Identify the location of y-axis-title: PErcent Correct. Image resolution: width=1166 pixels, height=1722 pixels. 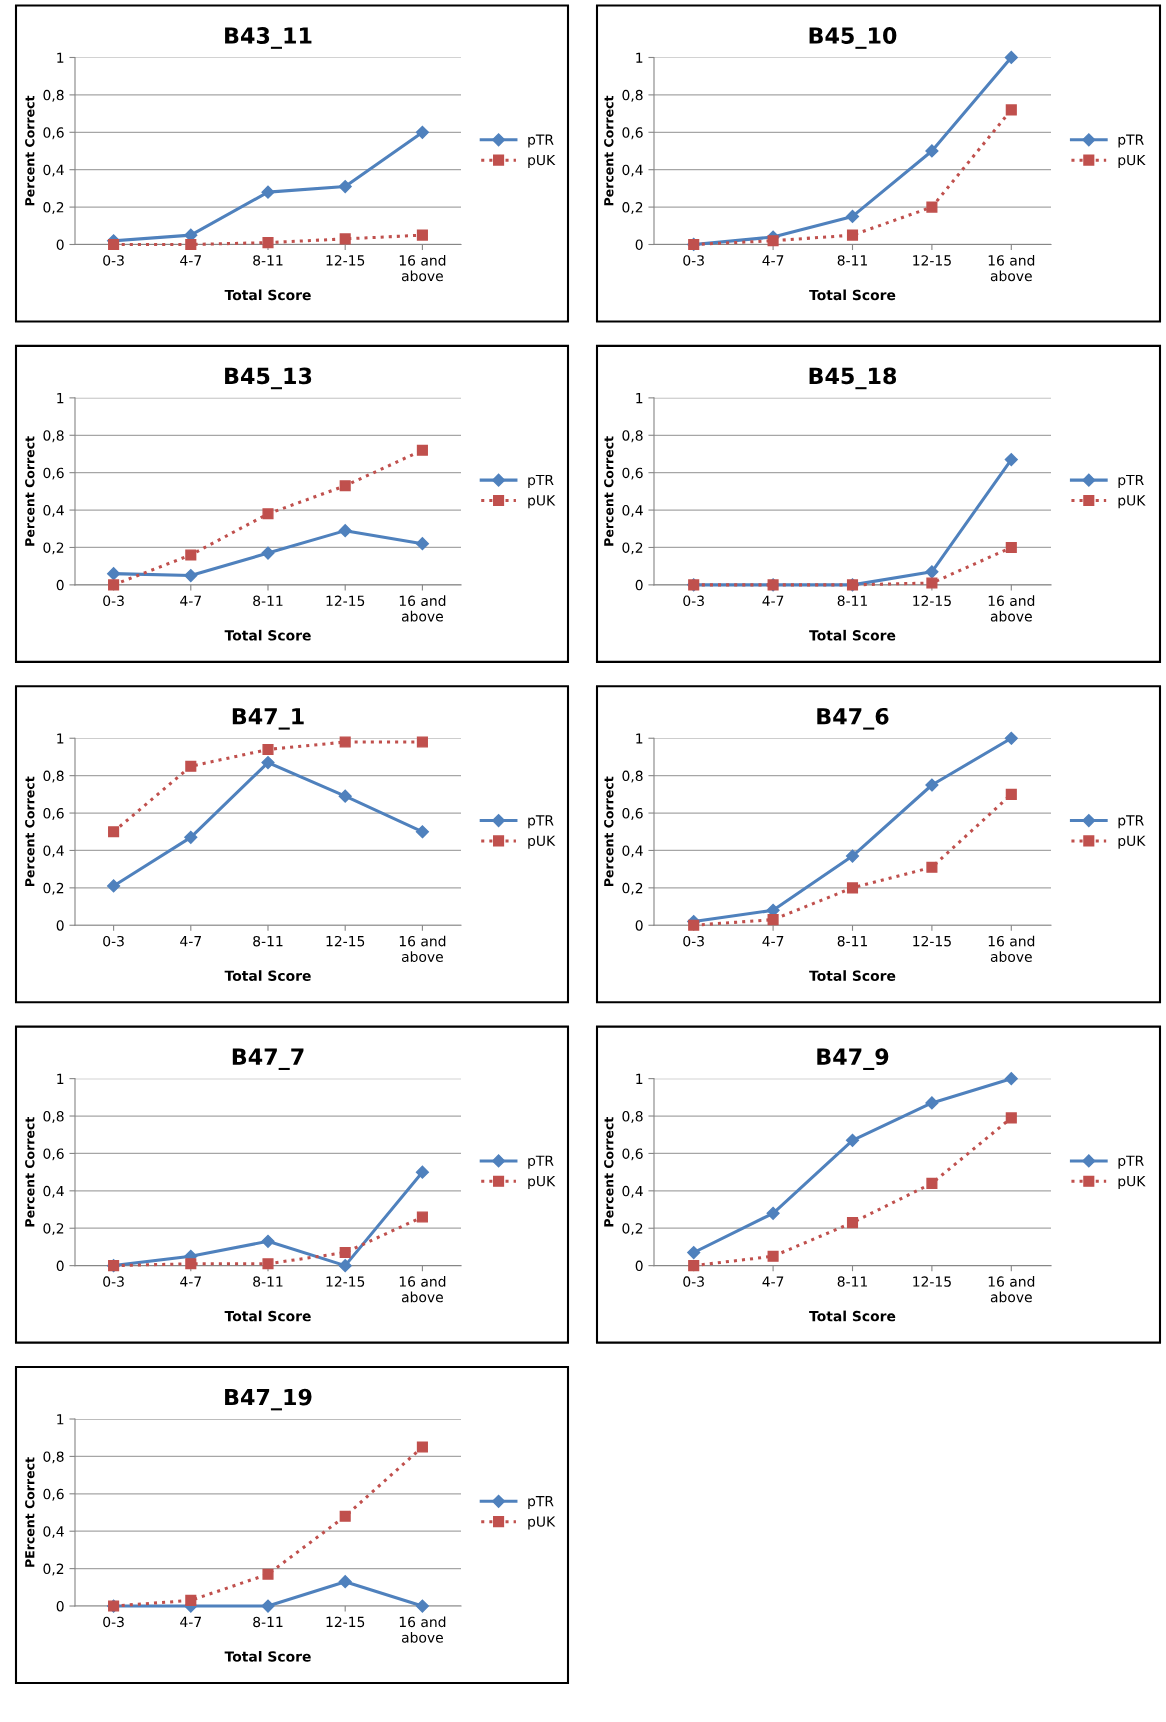
(30, 1512).